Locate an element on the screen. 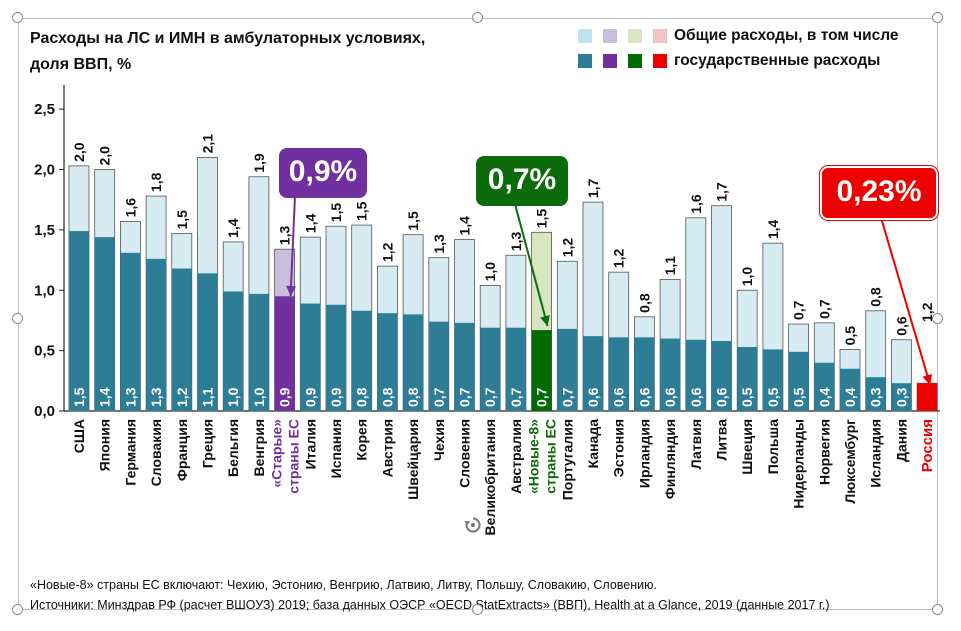 The height and width of the screenshot is (631, 961). category-label-line: Финляндия is located at coordinates (670, 459).